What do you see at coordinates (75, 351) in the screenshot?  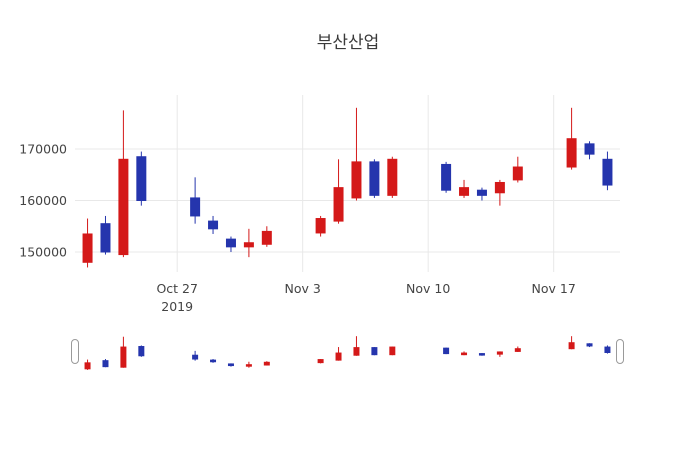 I see `rangeslider-left-handle` at bounding box center [75, 351].